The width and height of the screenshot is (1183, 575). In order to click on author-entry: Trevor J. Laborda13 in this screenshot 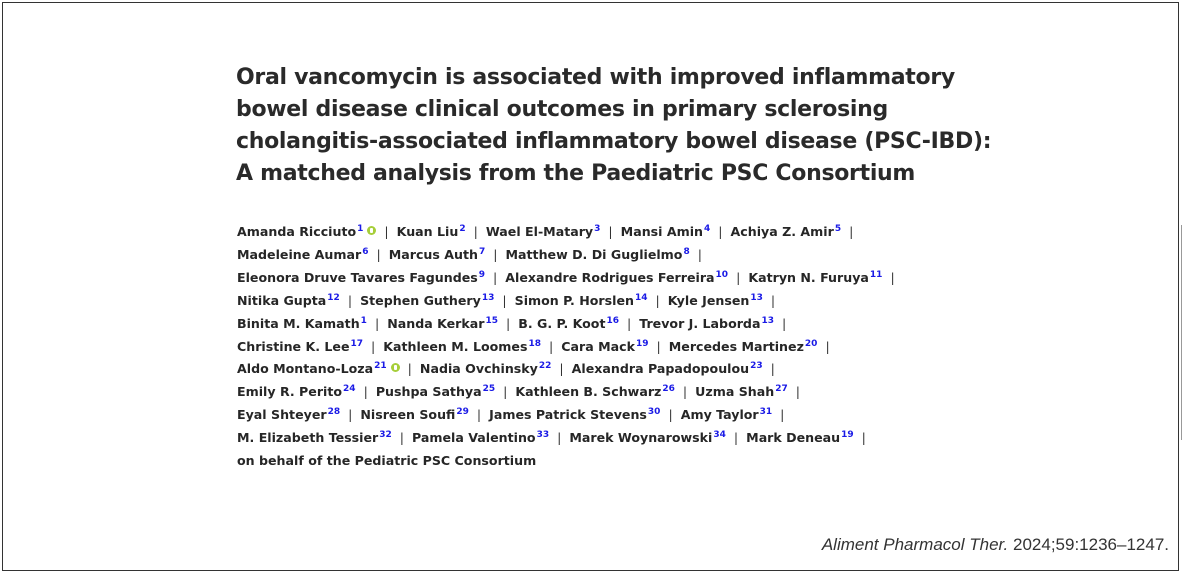, I will do `click(706, 323)`.